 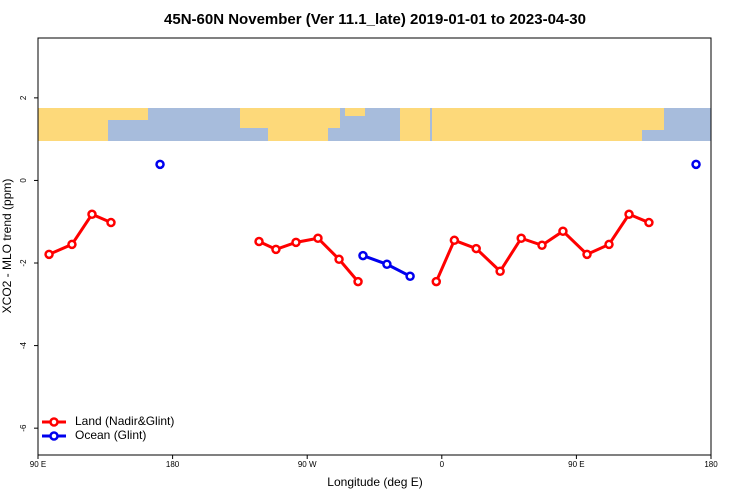 I want to click on legend-label: Land (Nadir&Glint), so click(x=124, y=421).